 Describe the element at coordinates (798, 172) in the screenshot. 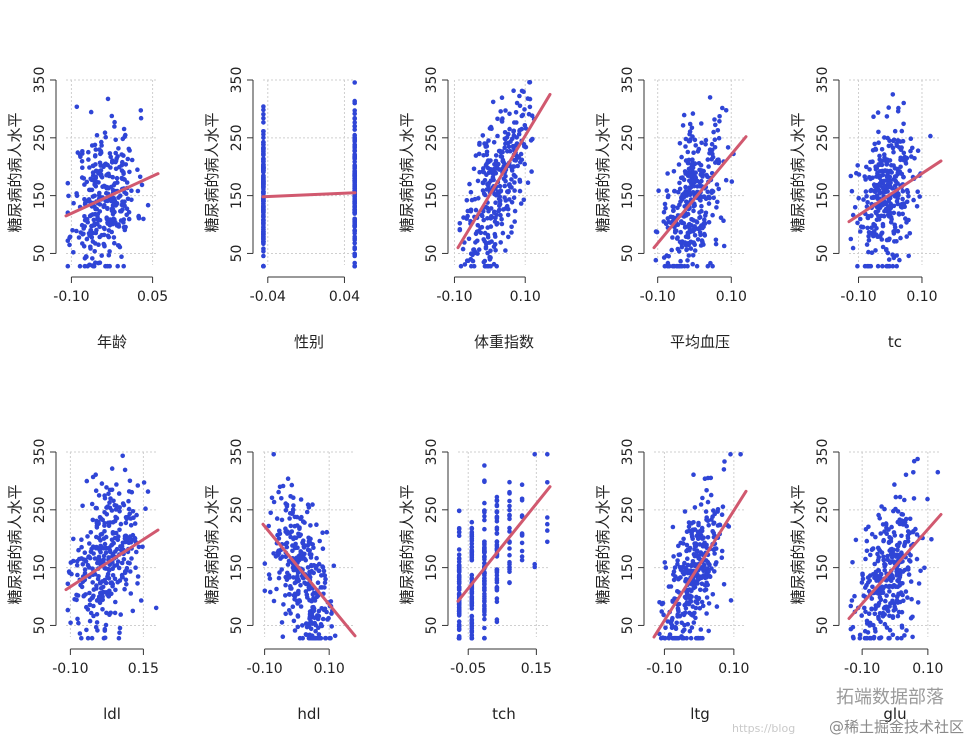

I see `y-axis-label: 糖尿病的病人水平` at that location.